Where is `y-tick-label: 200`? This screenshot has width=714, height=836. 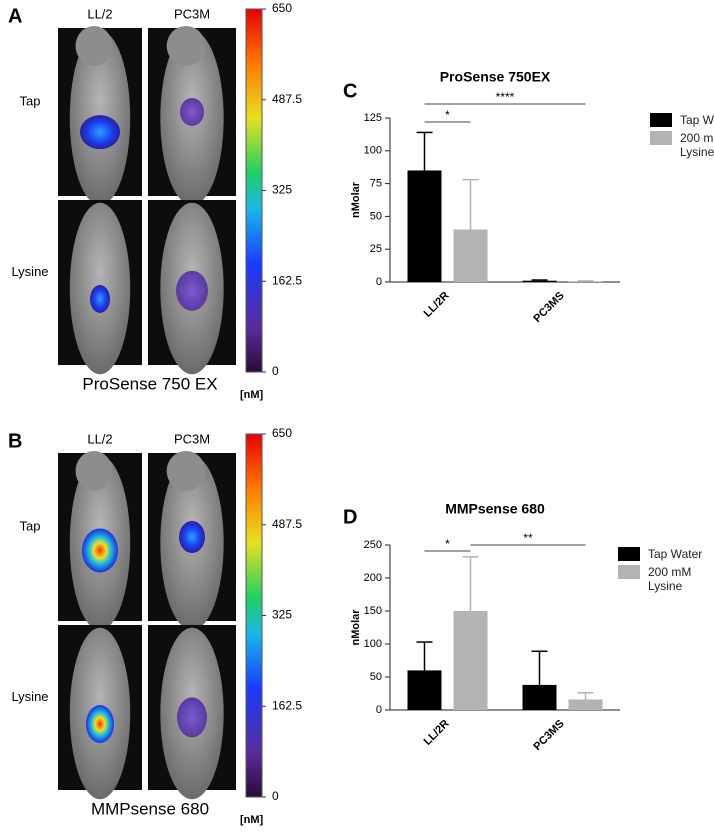
y-tick-label: 200 is located at coordinates (373, 578).